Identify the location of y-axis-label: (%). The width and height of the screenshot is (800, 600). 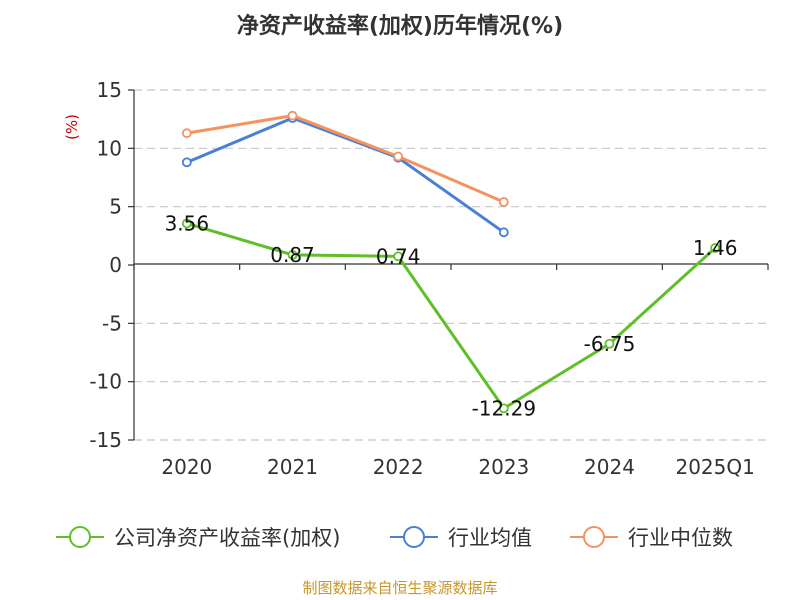
(72, 127).